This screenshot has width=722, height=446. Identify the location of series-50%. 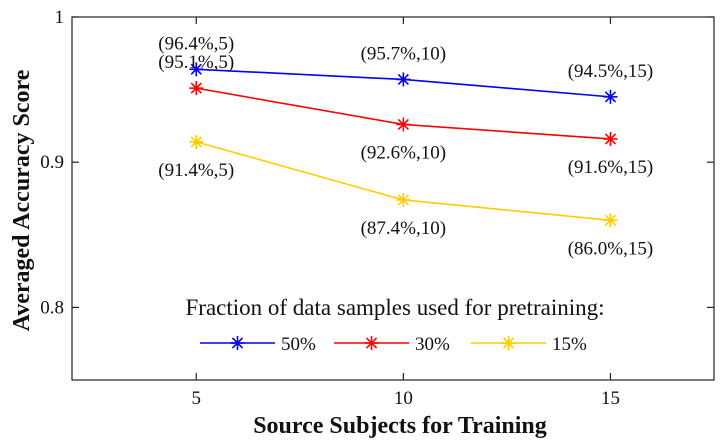
(403, 83).